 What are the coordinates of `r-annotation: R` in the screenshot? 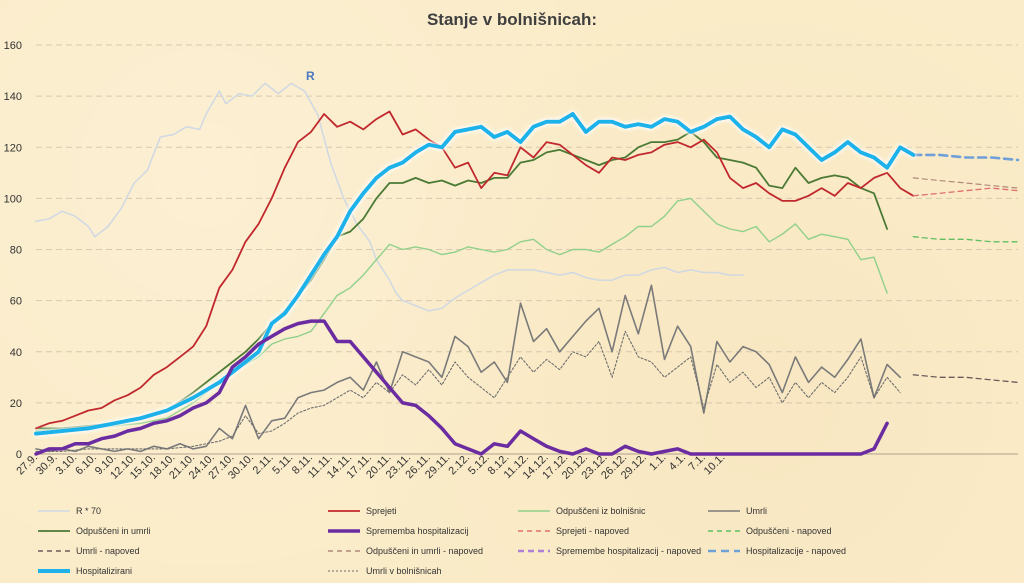 It's located at (310, 76).